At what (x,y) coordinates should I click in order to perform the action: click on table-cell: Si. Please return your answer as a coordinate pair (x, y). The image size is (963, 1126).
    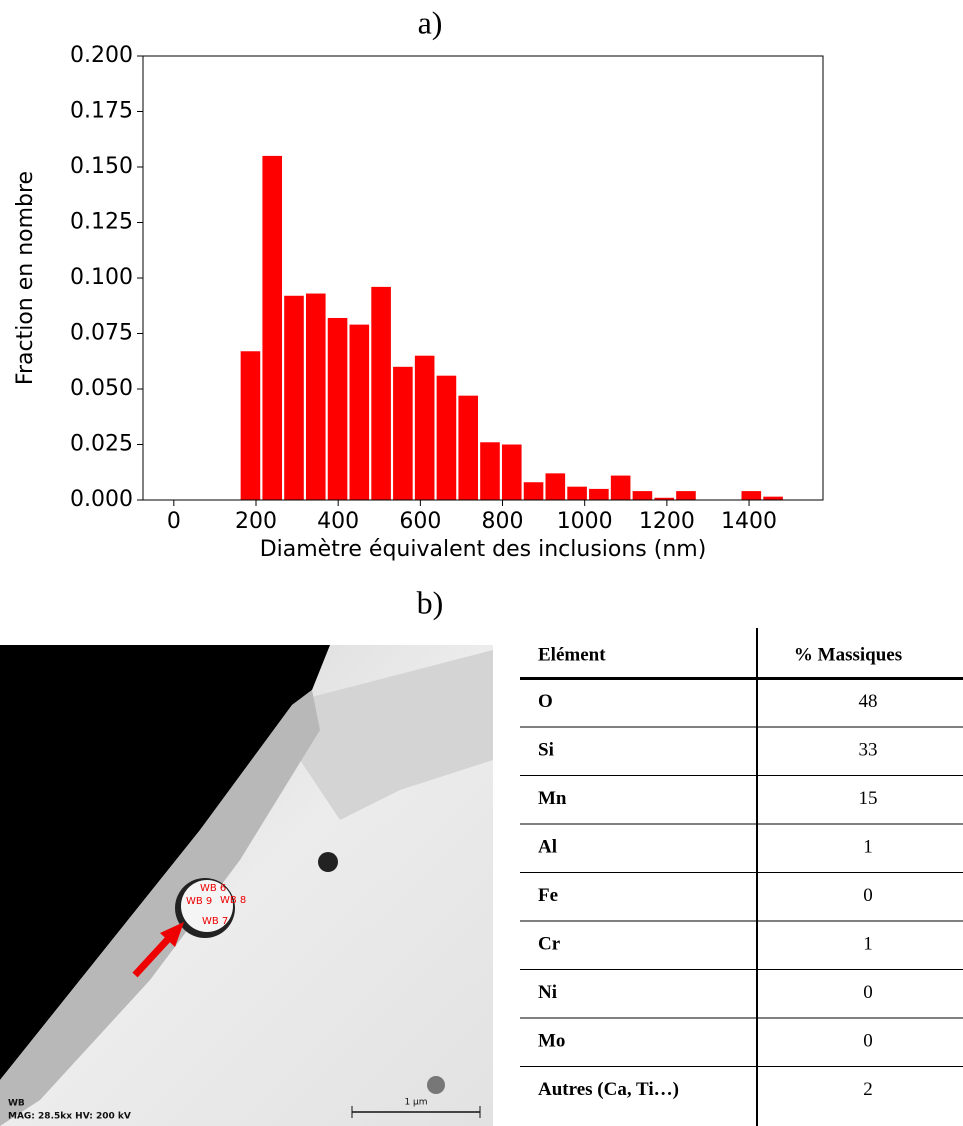
    Looking at the image, I should click on (546, 750).